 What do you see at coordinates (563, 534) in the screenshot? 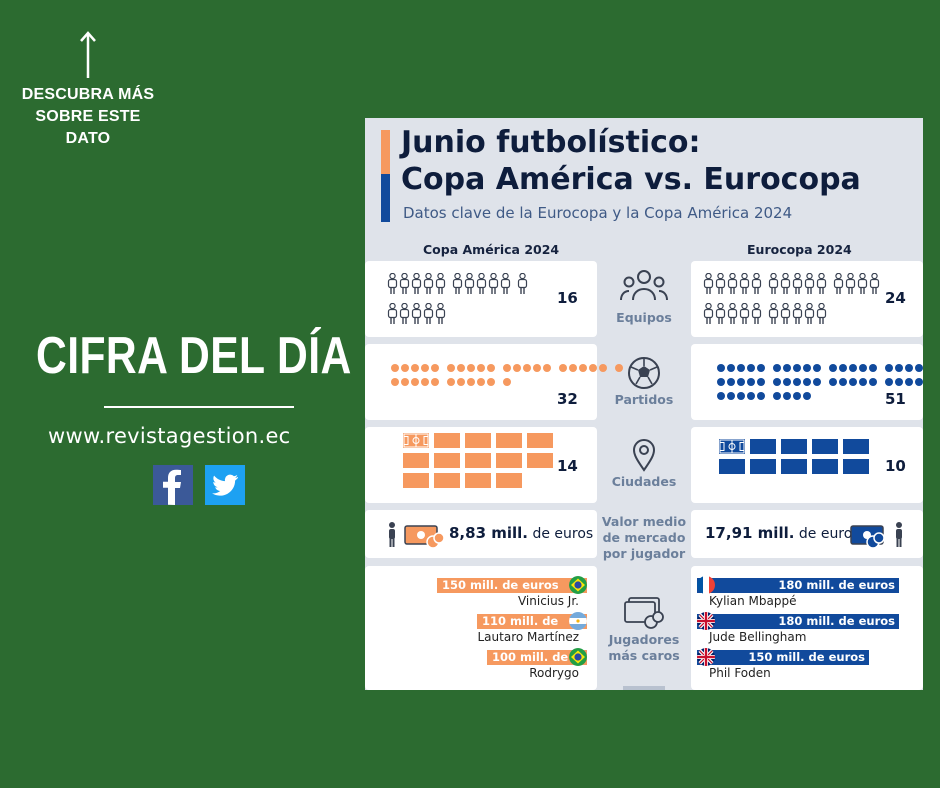
I see `copa-market-unit: de euros` at bounding box center [563, 534].